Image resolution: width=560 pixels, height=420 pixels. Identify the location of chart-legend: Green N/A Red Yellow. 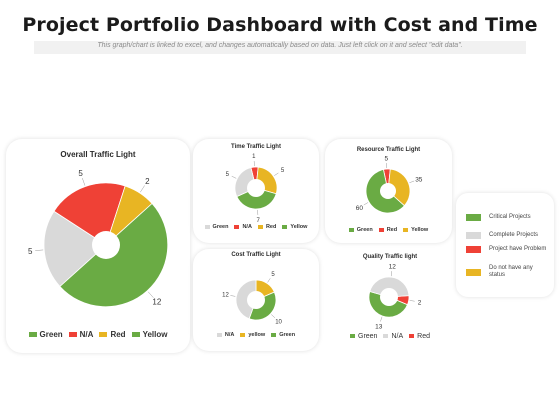
(98, 334).